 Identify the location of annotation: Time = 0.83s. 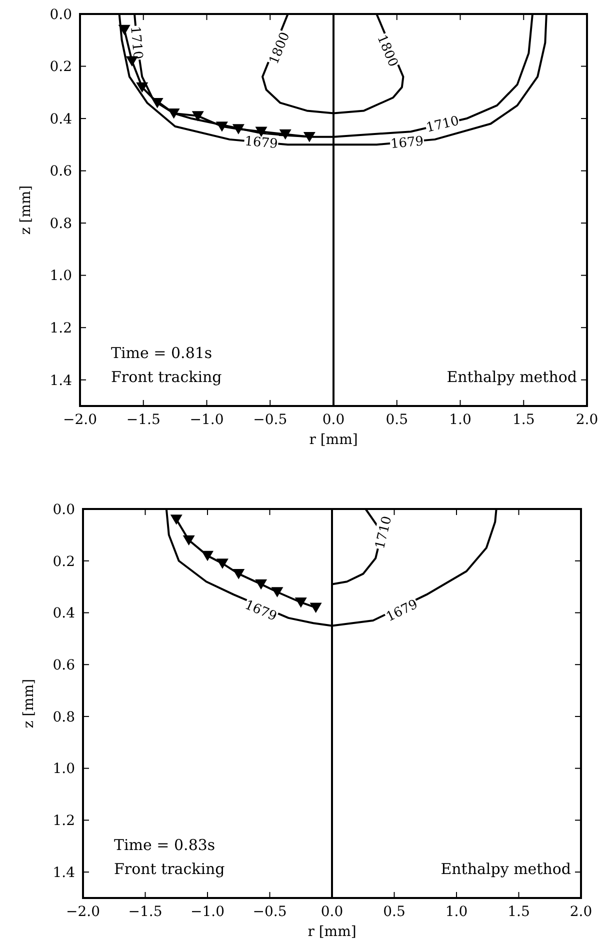
(165, 845).